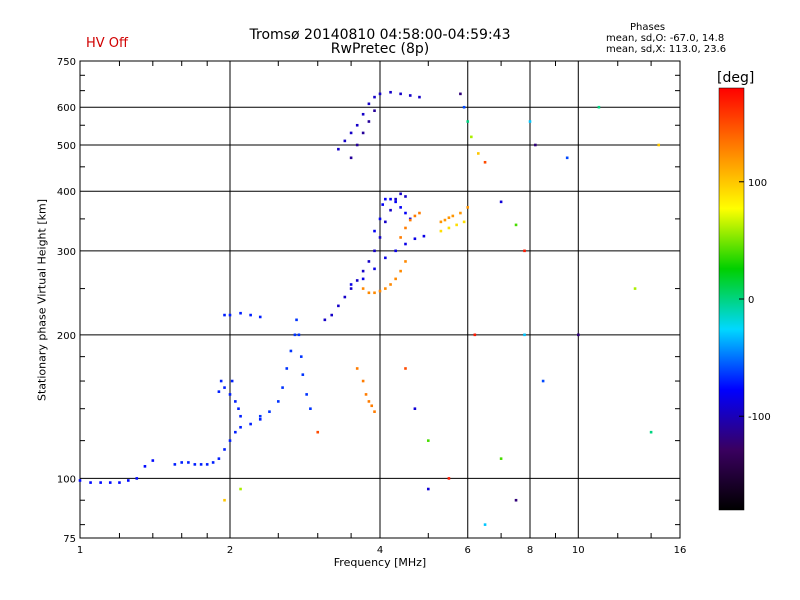  I want to click on x-tick-label: 2, so click(230, 550).